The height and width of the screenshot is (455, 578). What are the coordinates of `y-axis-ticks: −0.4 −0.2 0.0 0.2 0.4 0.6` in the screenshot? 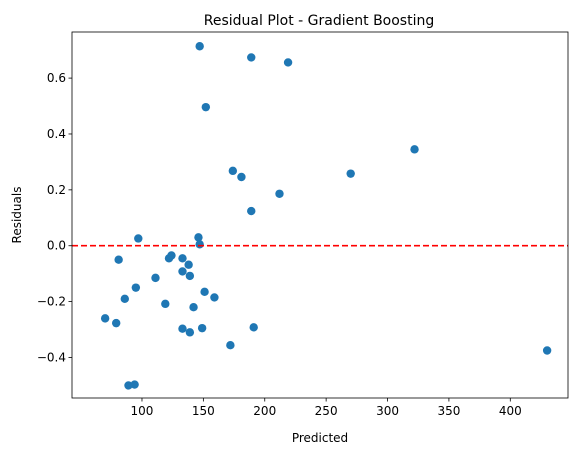 It's located at (54, 217).